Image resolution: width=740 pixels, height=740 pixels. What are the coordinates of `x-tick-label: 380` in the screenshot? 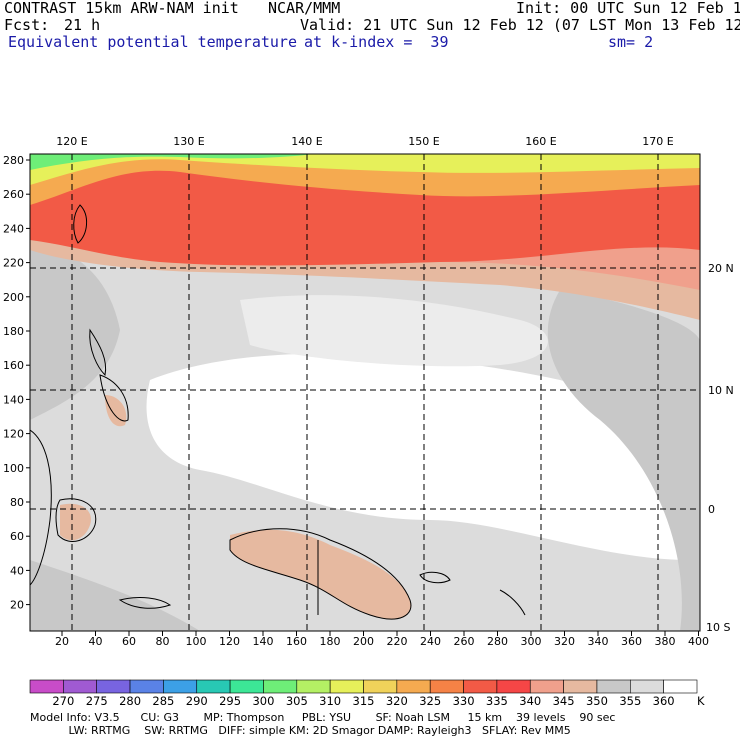 It's located at (665, 641).